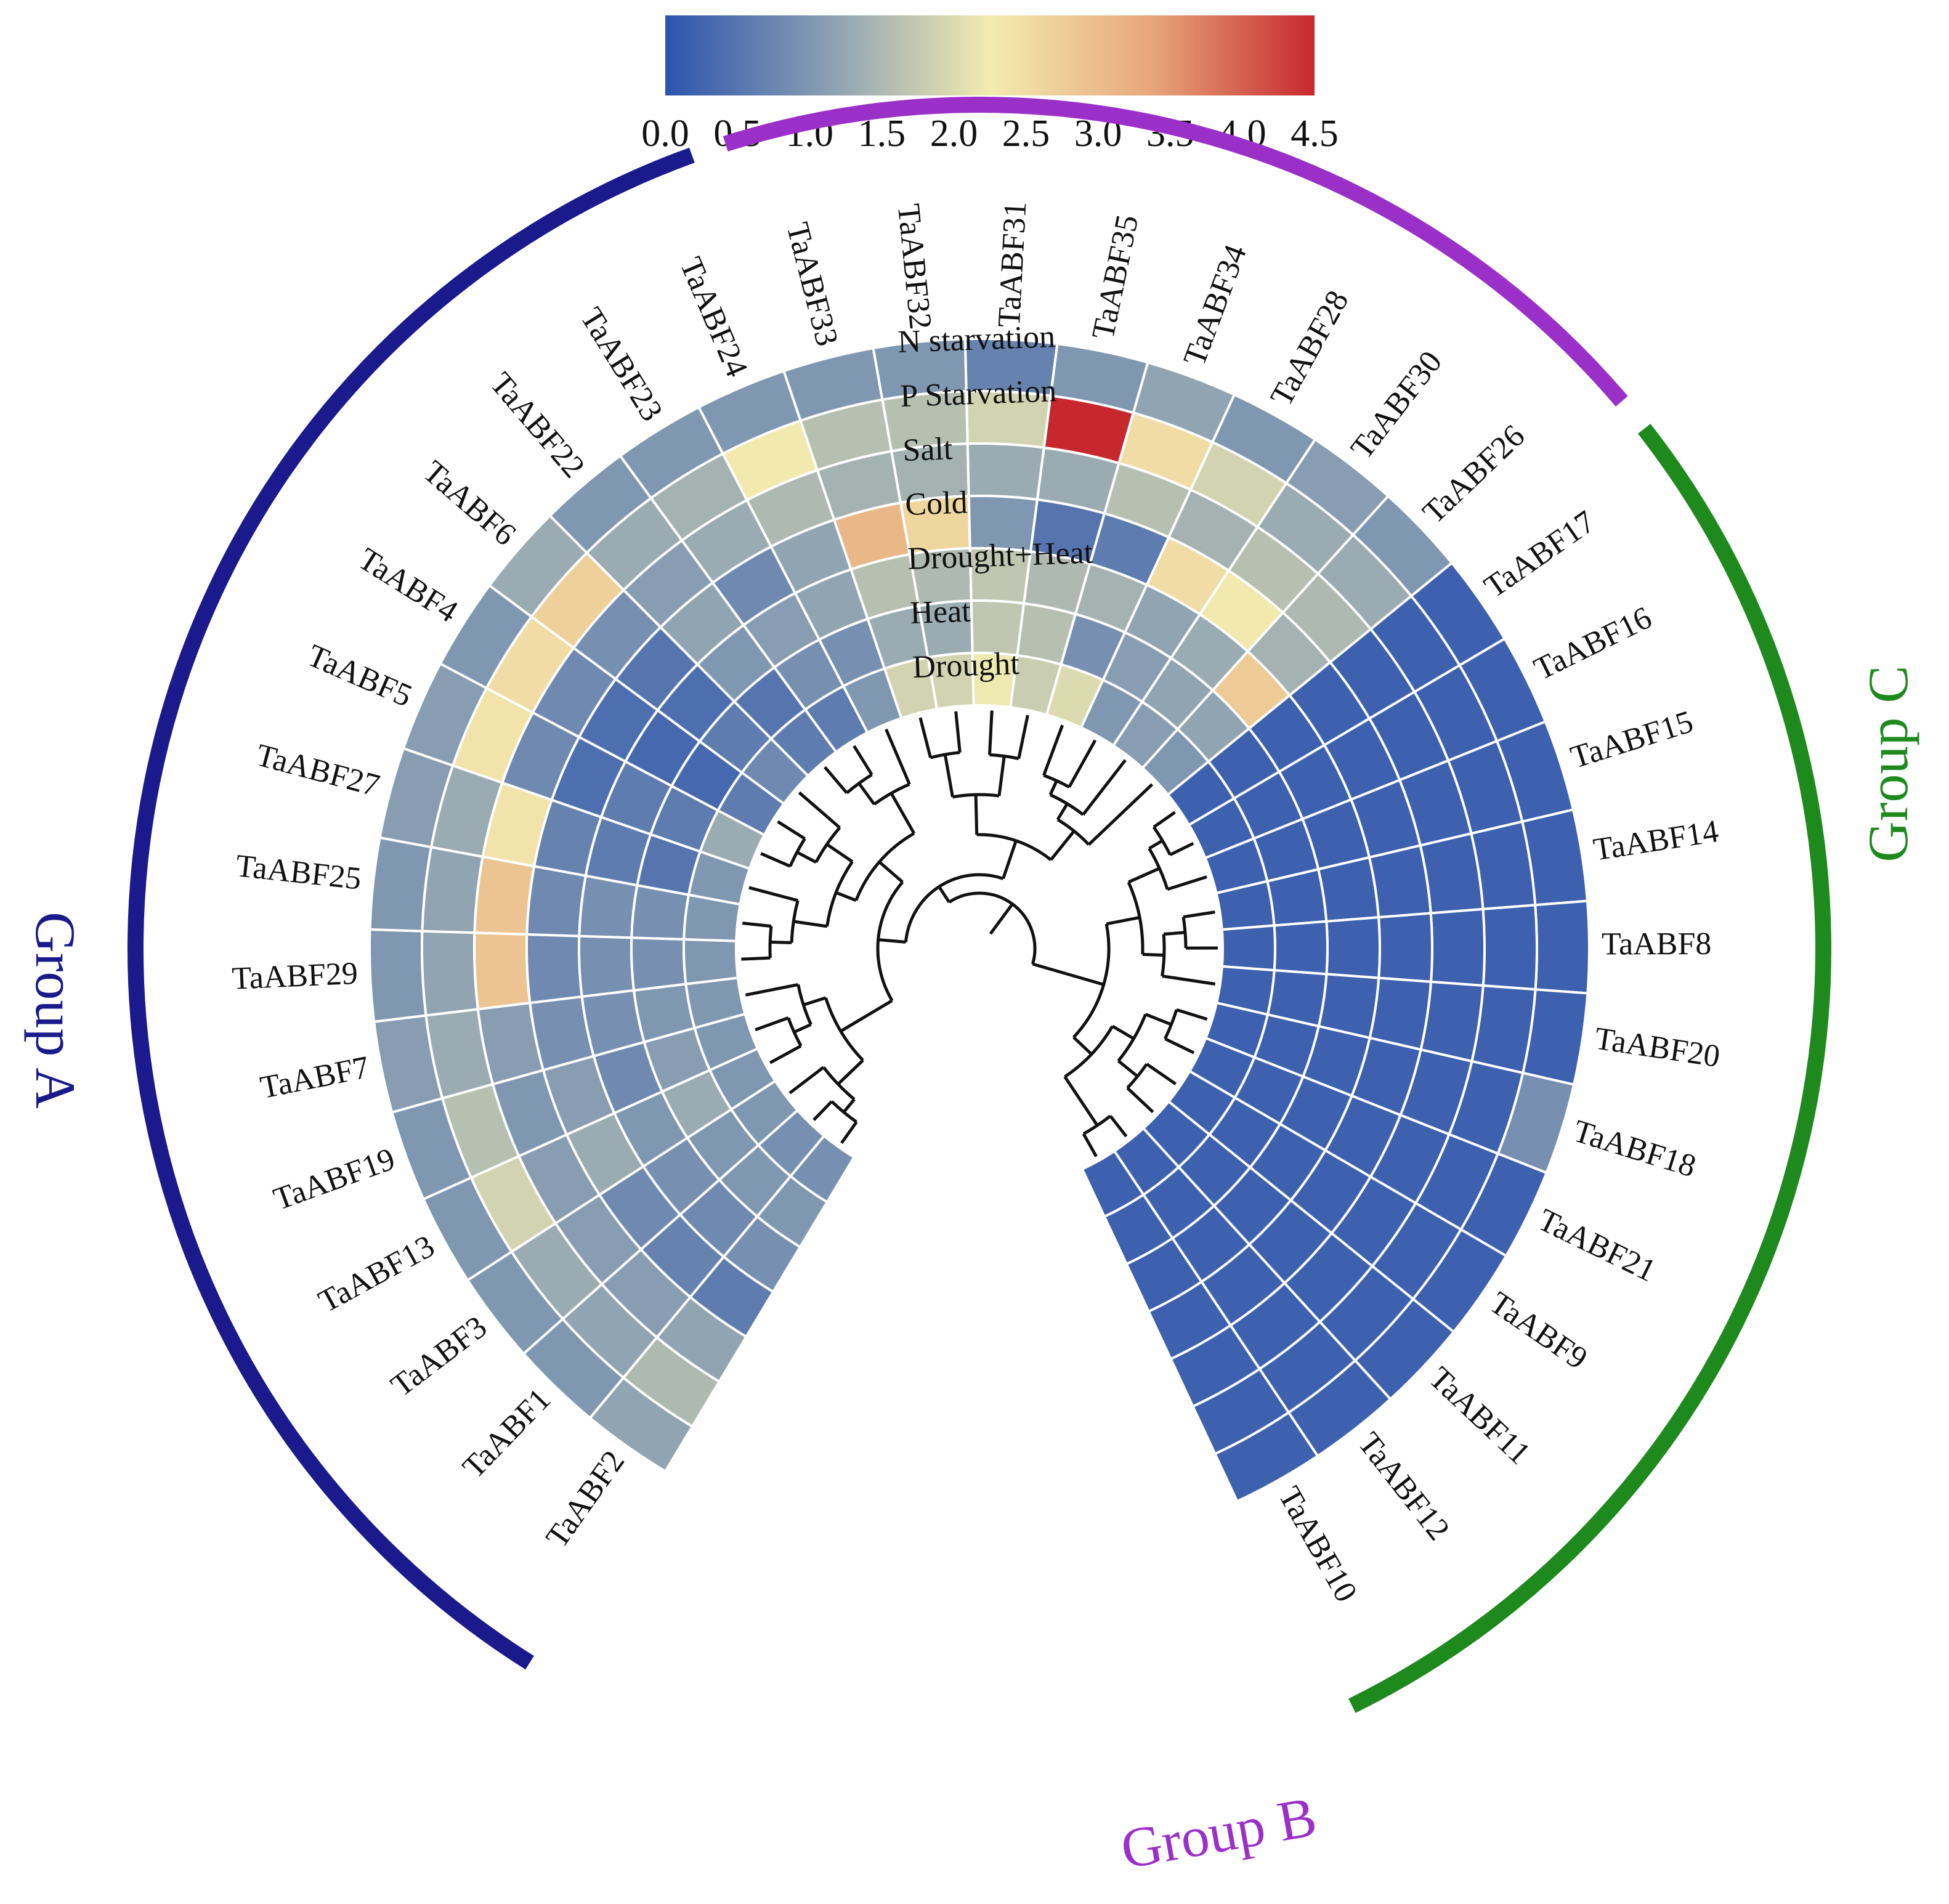 The height and width of the screenshot is (1904, 1949). Describe the element at coordinates (1540, 554) in the screenshot. I see `gene-label: TaABF17` at that location.